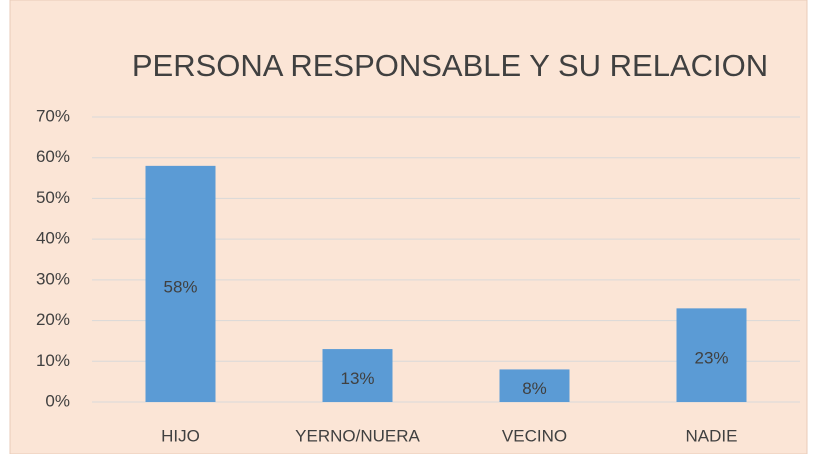 The width and height of the screenshot is (815, 454). I want to click on data-label: 13%, so click(357, 378).